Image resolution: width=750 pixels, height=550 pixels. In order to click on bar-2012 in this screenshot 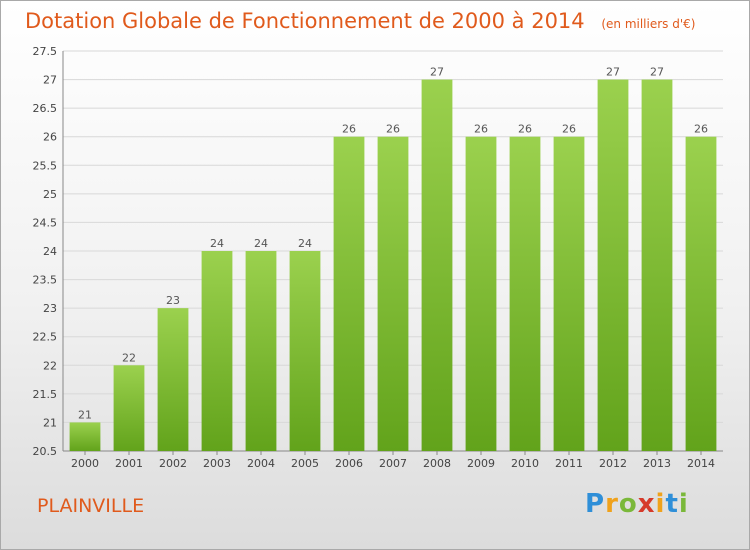, I will do `click(613, 265)`.